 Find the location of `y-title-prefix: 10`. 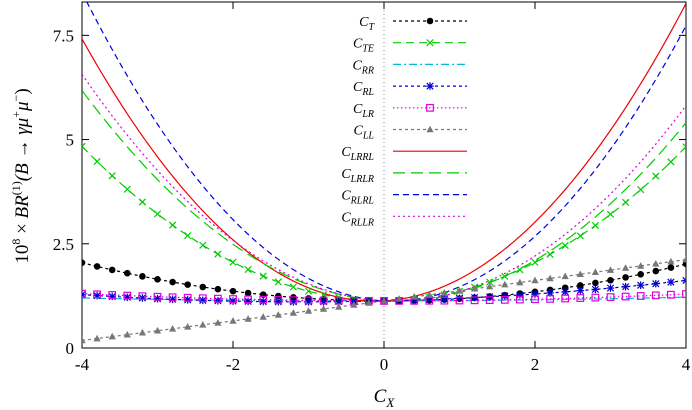

y-title-prefix: 10 is located at coordinates (22, 254).